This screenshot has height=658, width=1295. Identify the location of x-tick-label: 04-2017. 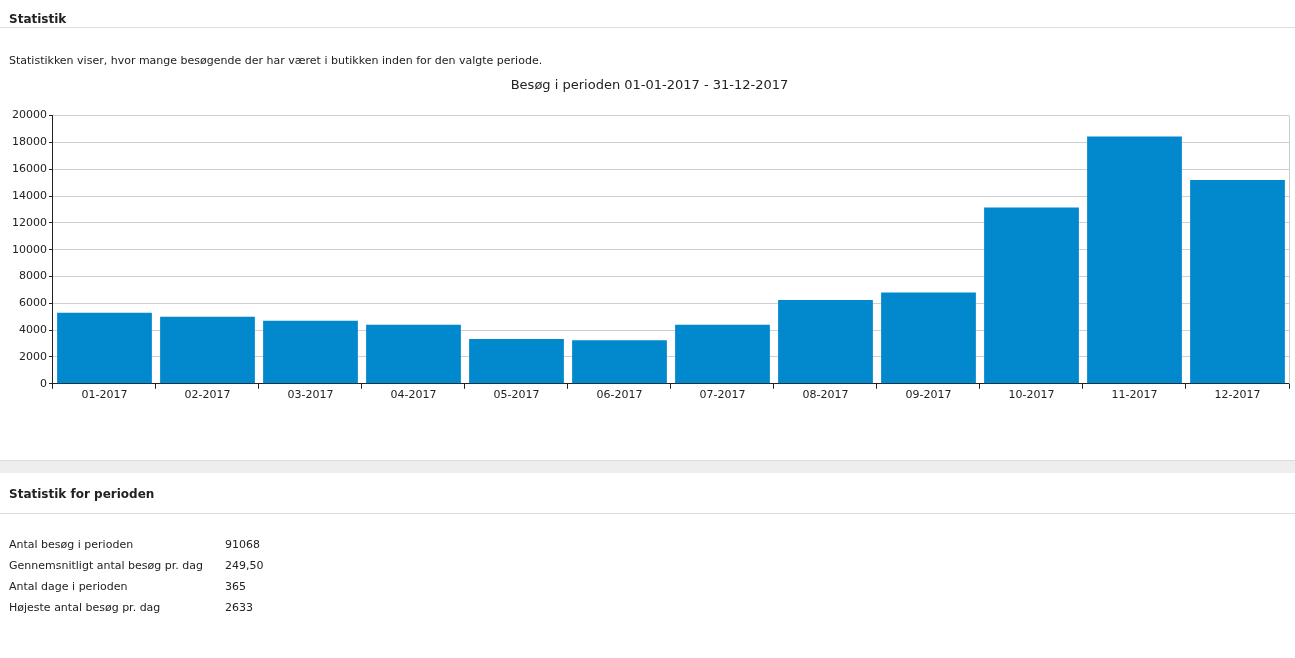
(413, 395).